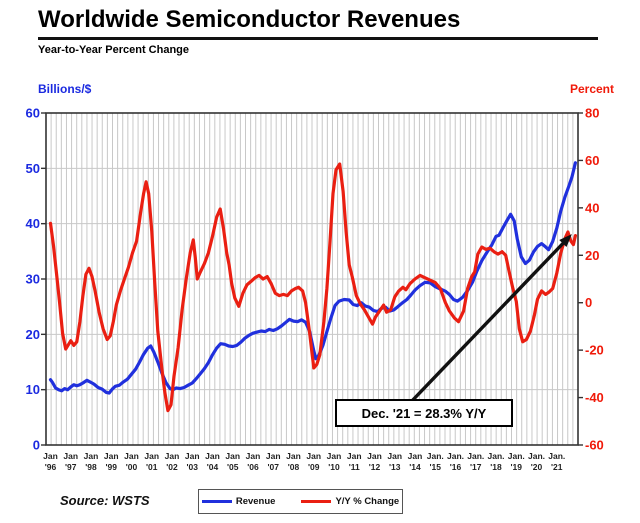 This screenshot has width=640, height=523. I want to click on right-axis-tick-label: 60, so click(592, 160).